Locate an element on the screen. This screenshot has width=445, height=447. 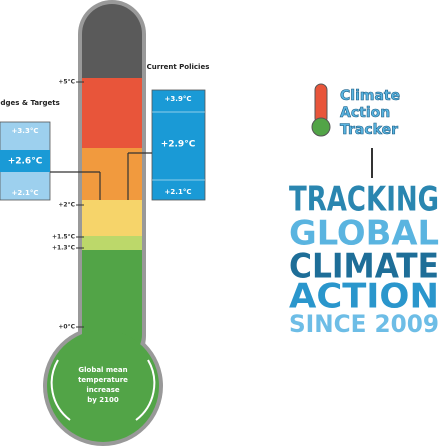
logo: Climate Action Tracker is located at coordinates (355, 130).